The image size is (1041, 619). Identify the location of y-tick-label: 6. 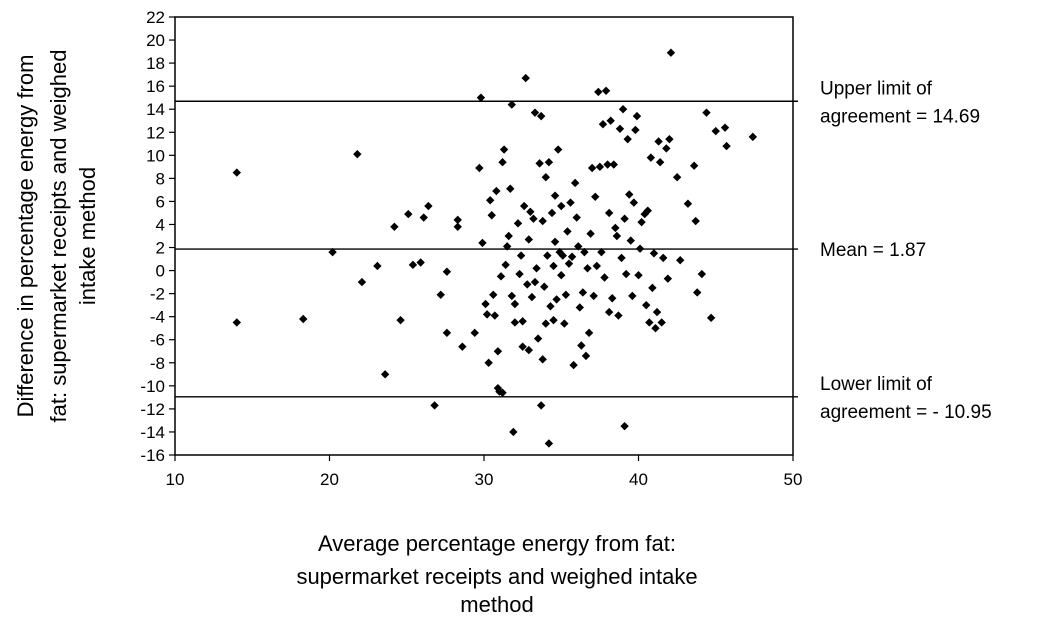
(160, 201).